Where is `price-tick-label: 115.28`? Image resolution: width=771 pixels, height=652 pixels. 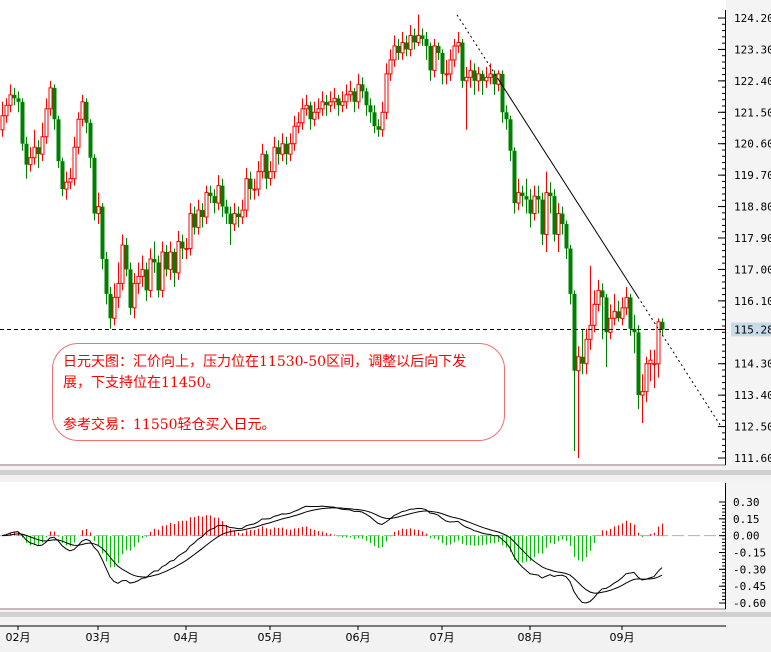 price-tick-label: 115.28 is located at coordinates (752, 329).